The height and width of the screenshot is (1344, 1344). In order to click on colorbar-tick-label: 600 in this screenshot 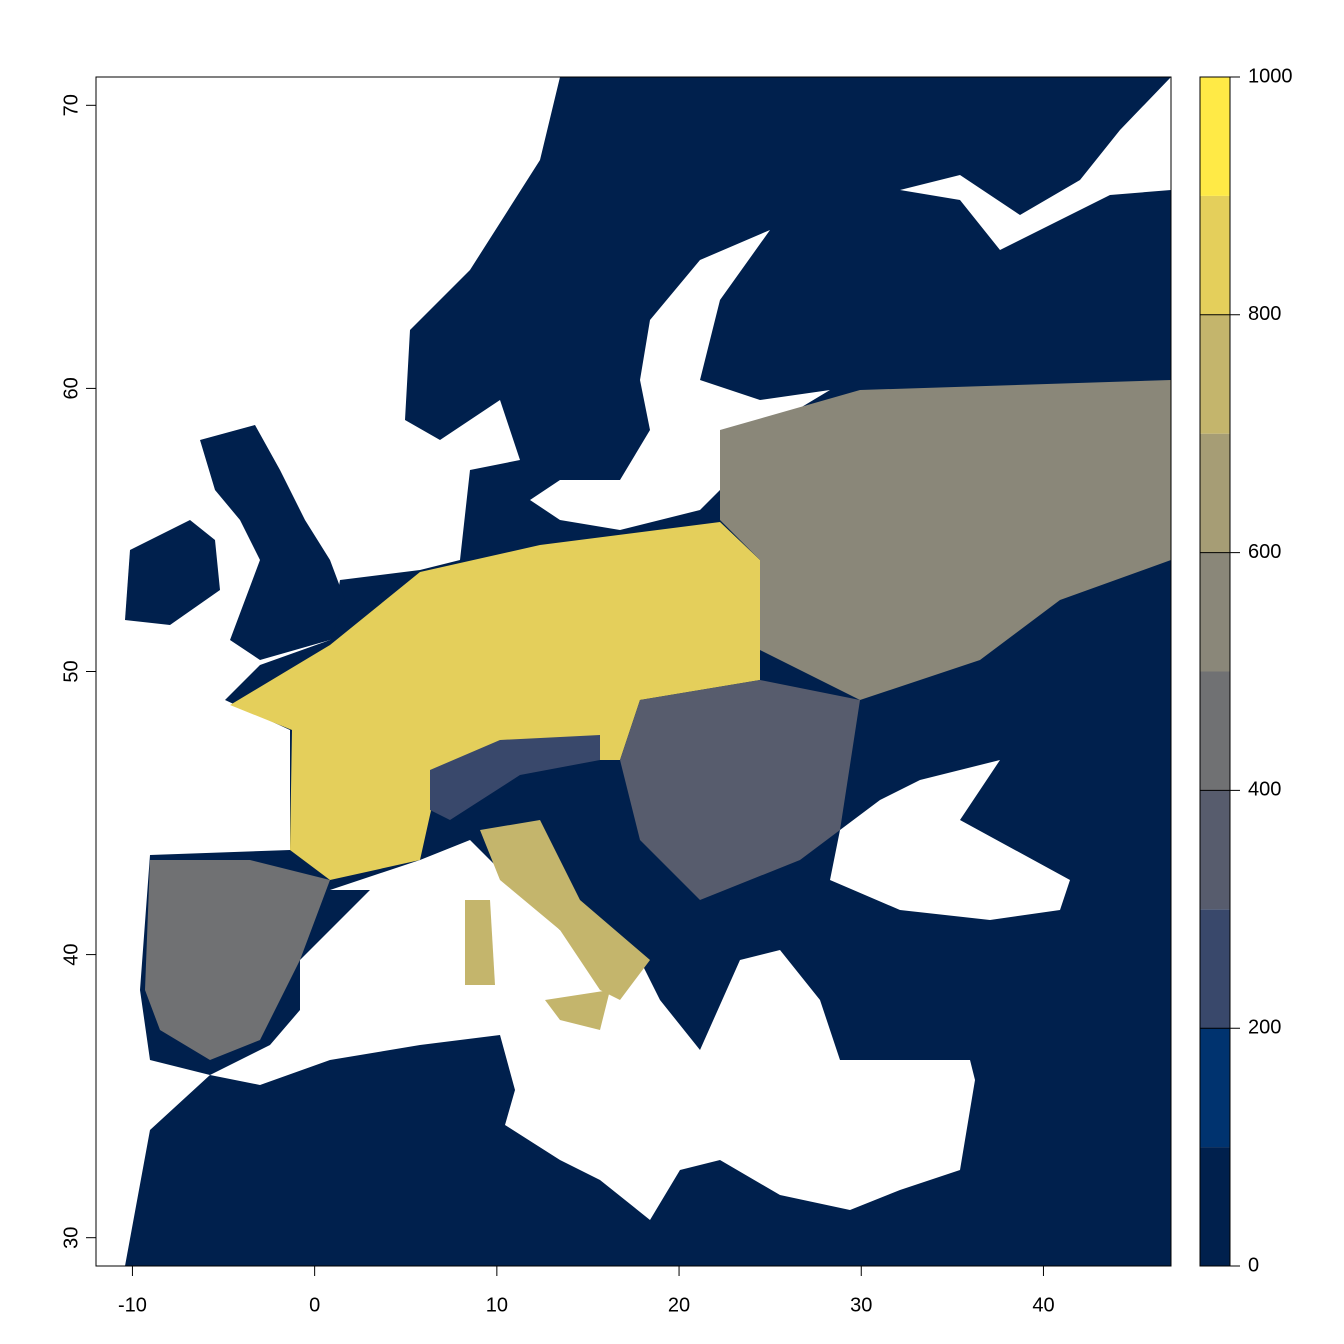, I will do `click(1264, 552)`.